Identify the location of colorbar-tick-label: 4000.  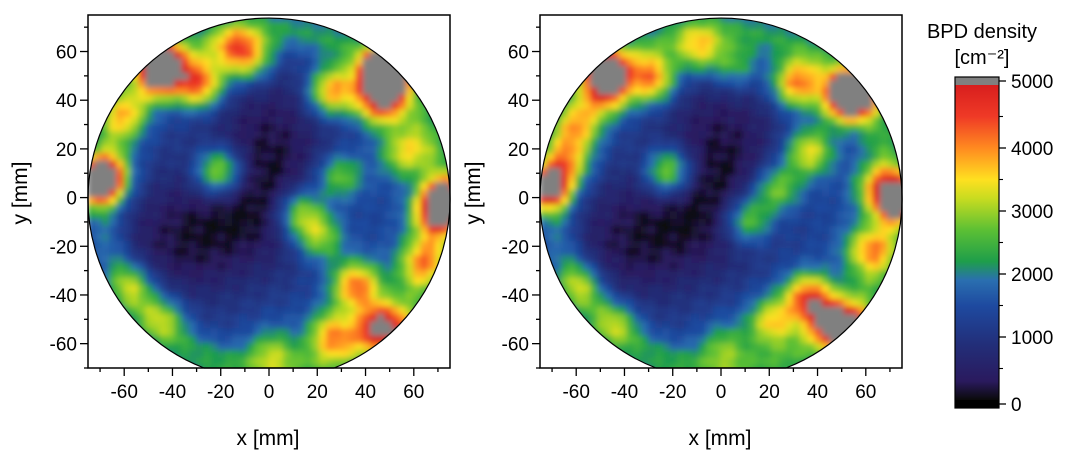
(1032, 149).